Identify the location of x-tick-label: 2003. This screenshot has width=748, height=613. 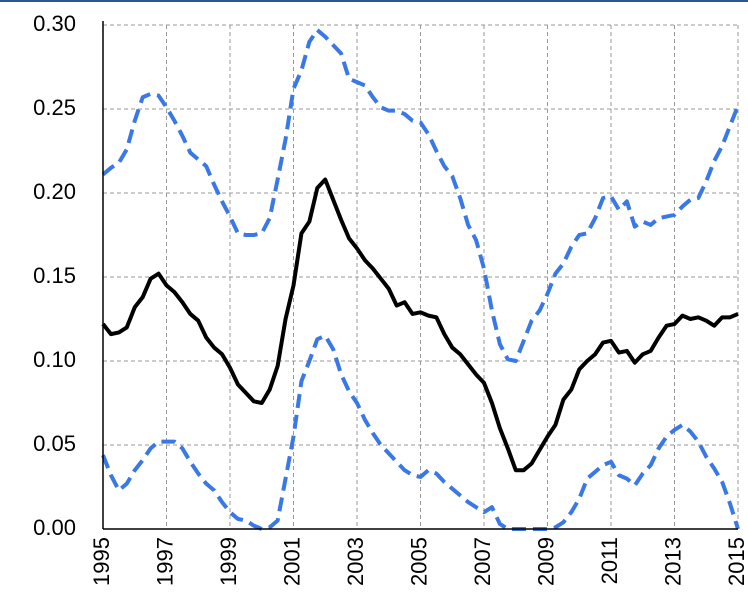
(355, 561).